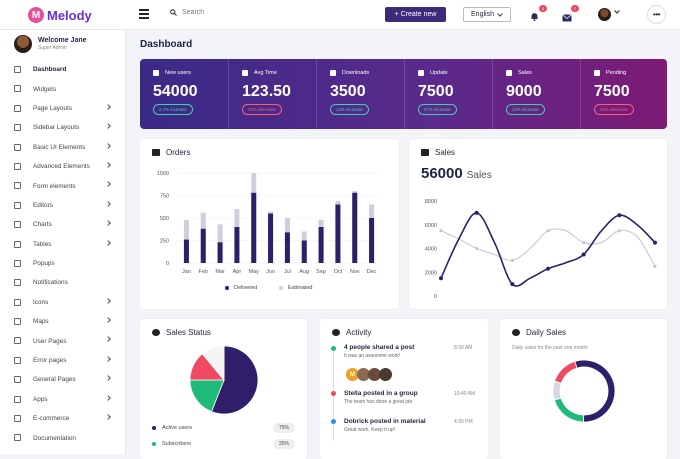 The height and width of the screenshot is (459, 680). I want to click on daily-sales-title: Daily Sales, so click(539, 332).